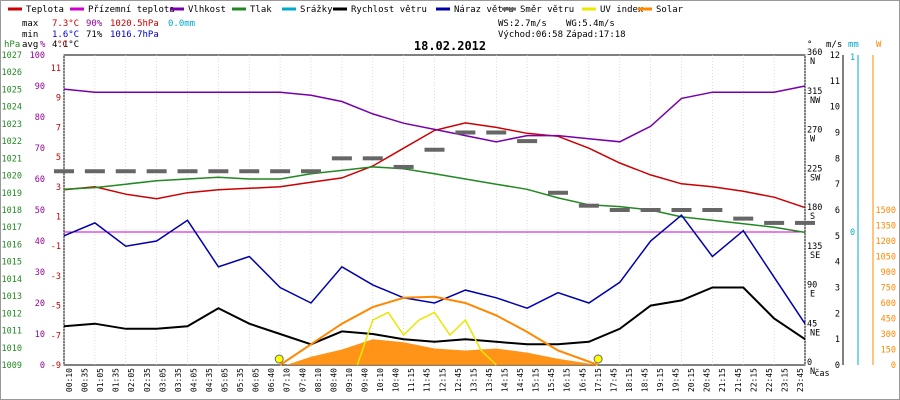 The height and width of the screenshot is (400, 900). Describe the element at coordinates (812, 62) in the screenshot. I see `wind-dir-label-0: N` at that location.